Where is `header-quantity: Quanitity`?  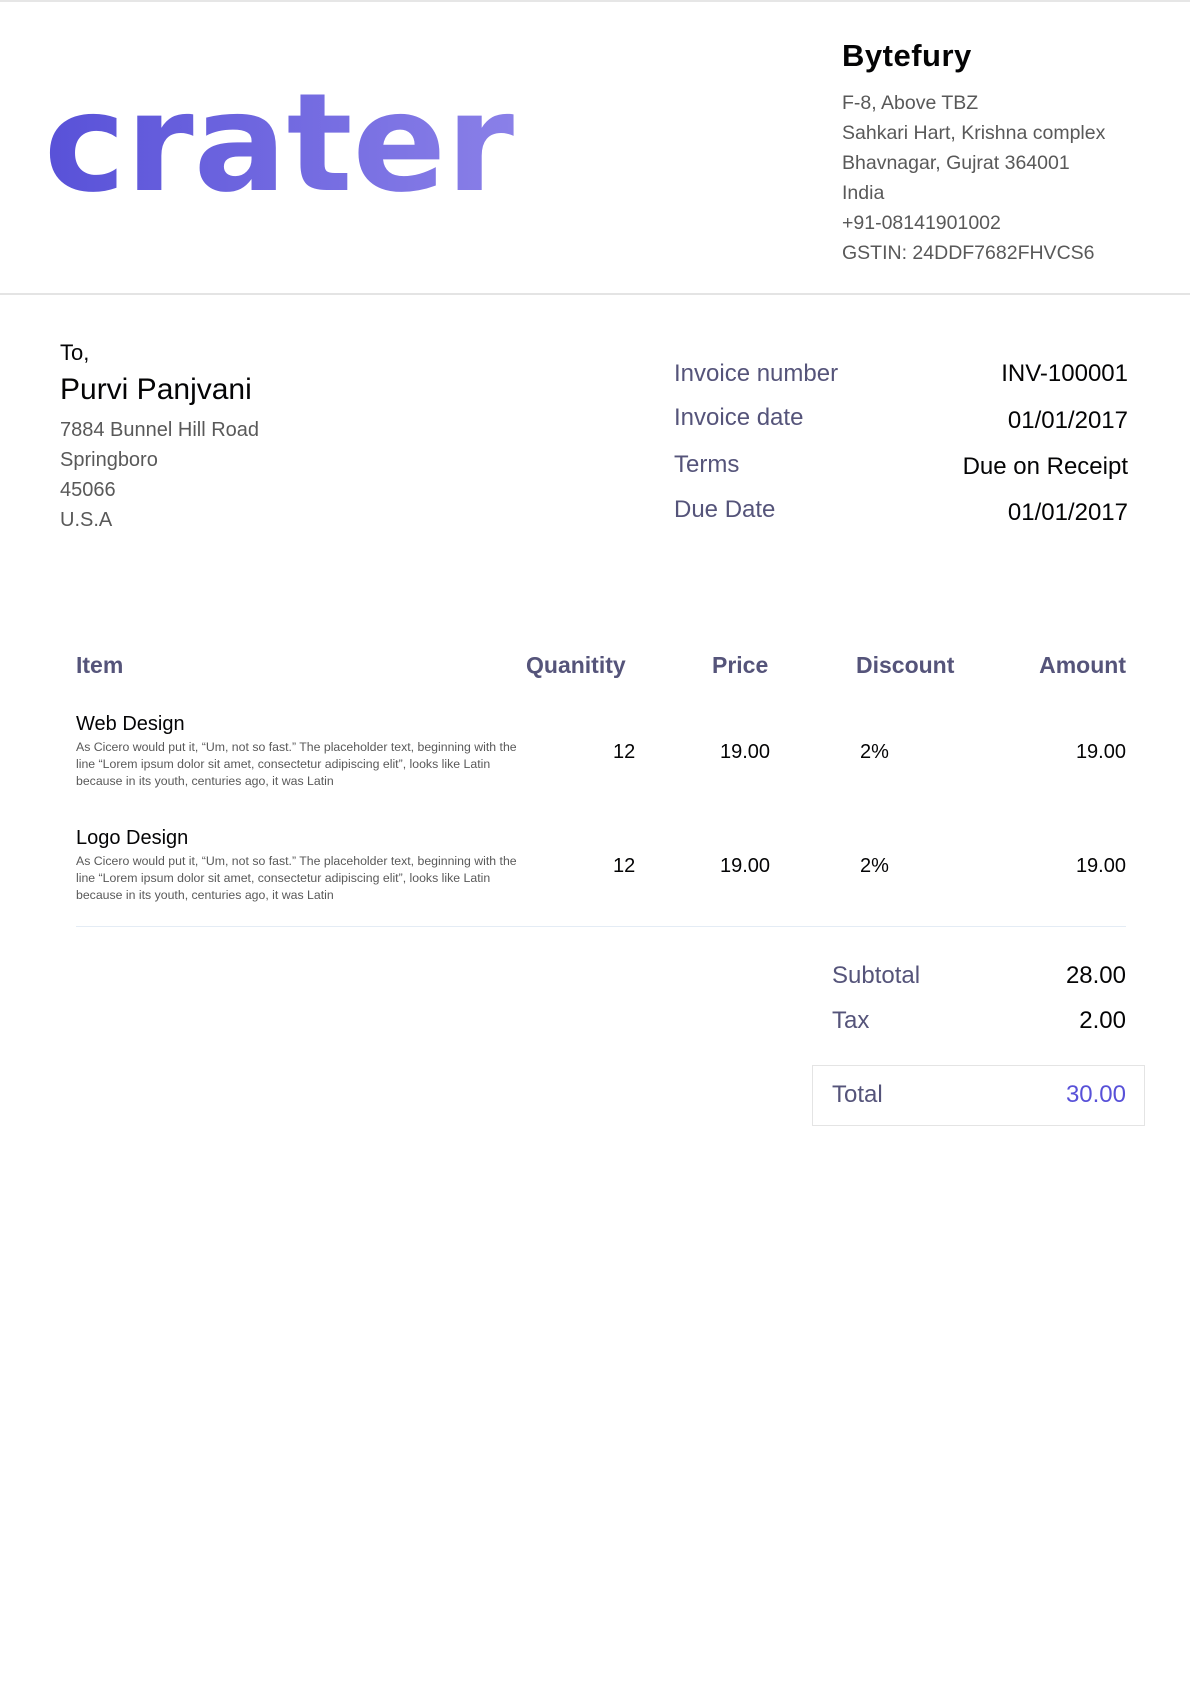
header-quantity: Quanitity is located at coordinates (576, 665).